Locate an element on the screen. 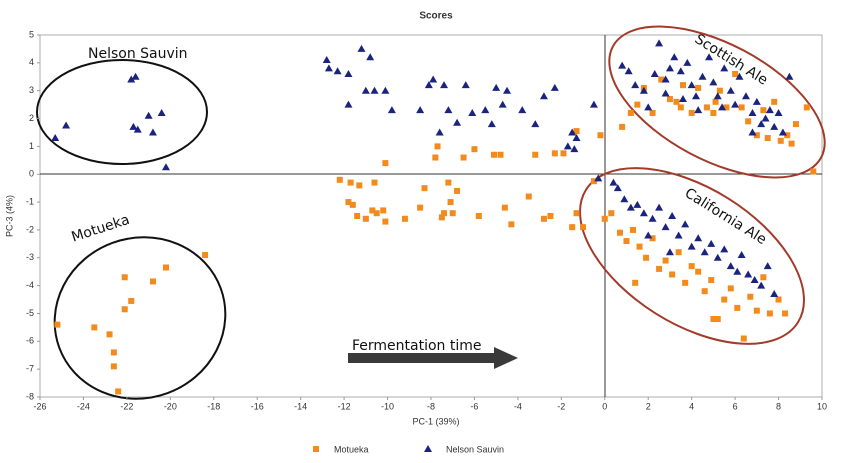  x-tick-label: -12 is located at coordinates (344, 406).